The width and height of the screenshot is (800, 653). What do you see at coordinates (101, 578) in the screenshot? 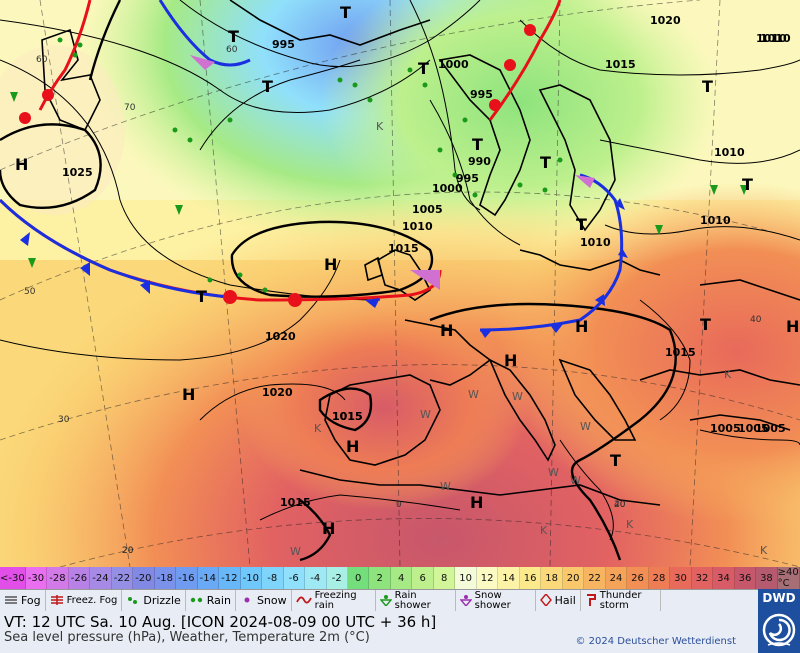
I see `temperature-scale-cell: -24` at bounding box center [101, 578].